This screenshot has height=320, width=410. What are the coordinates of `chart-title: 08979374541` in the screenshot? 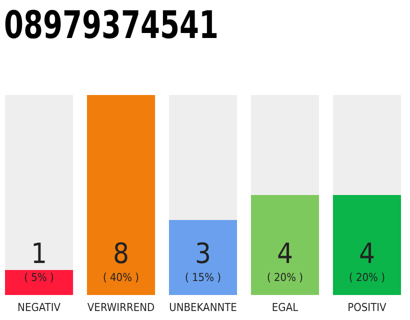 It's located at (111, 26).